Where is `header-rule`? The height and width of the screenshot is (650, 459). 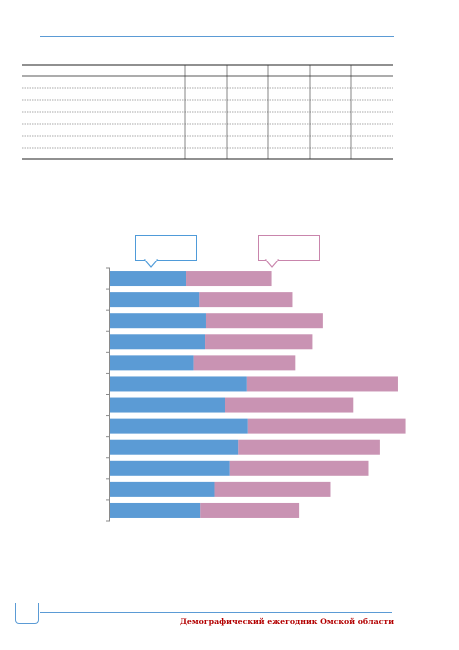
header-rule is located at coordinates (217, 36).